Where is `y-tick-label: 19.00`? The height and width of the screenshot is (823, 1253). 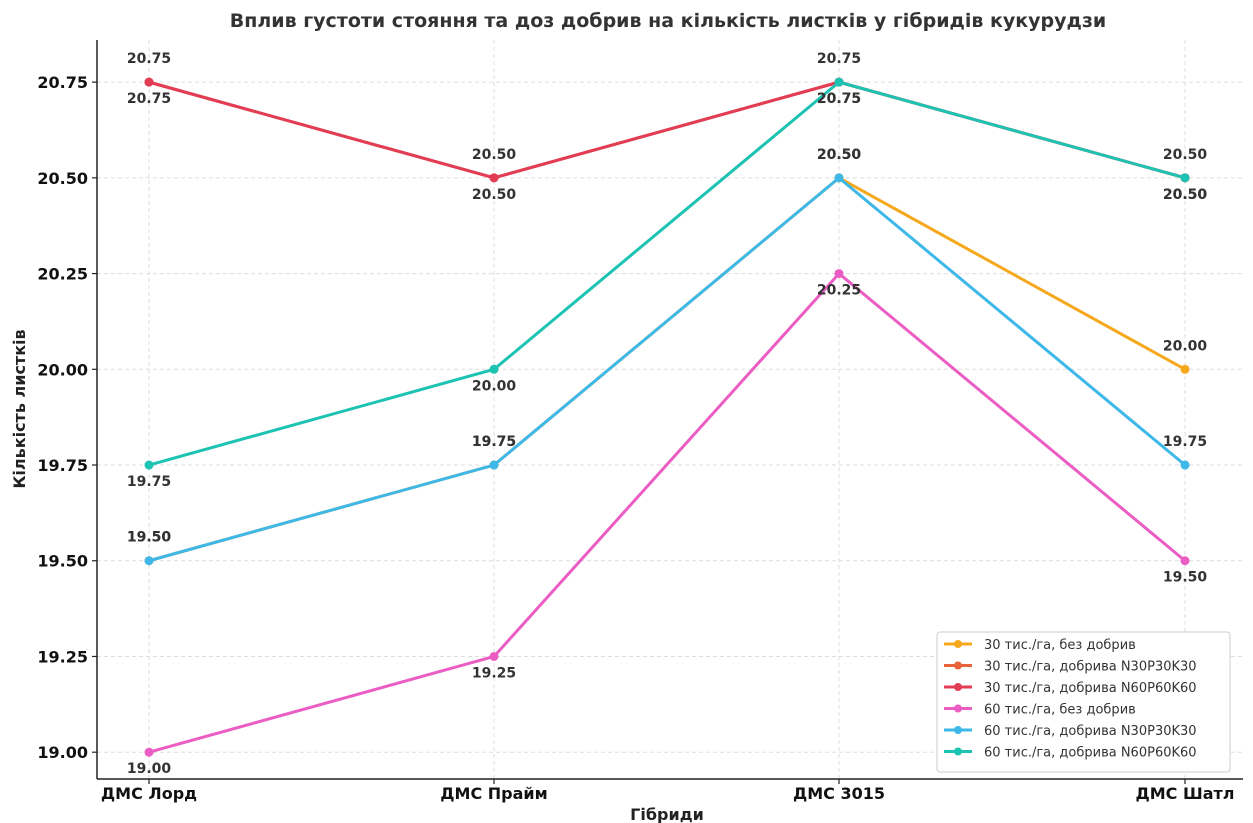
y-tick-label: 19.00 is located at coordinates (62, 752).